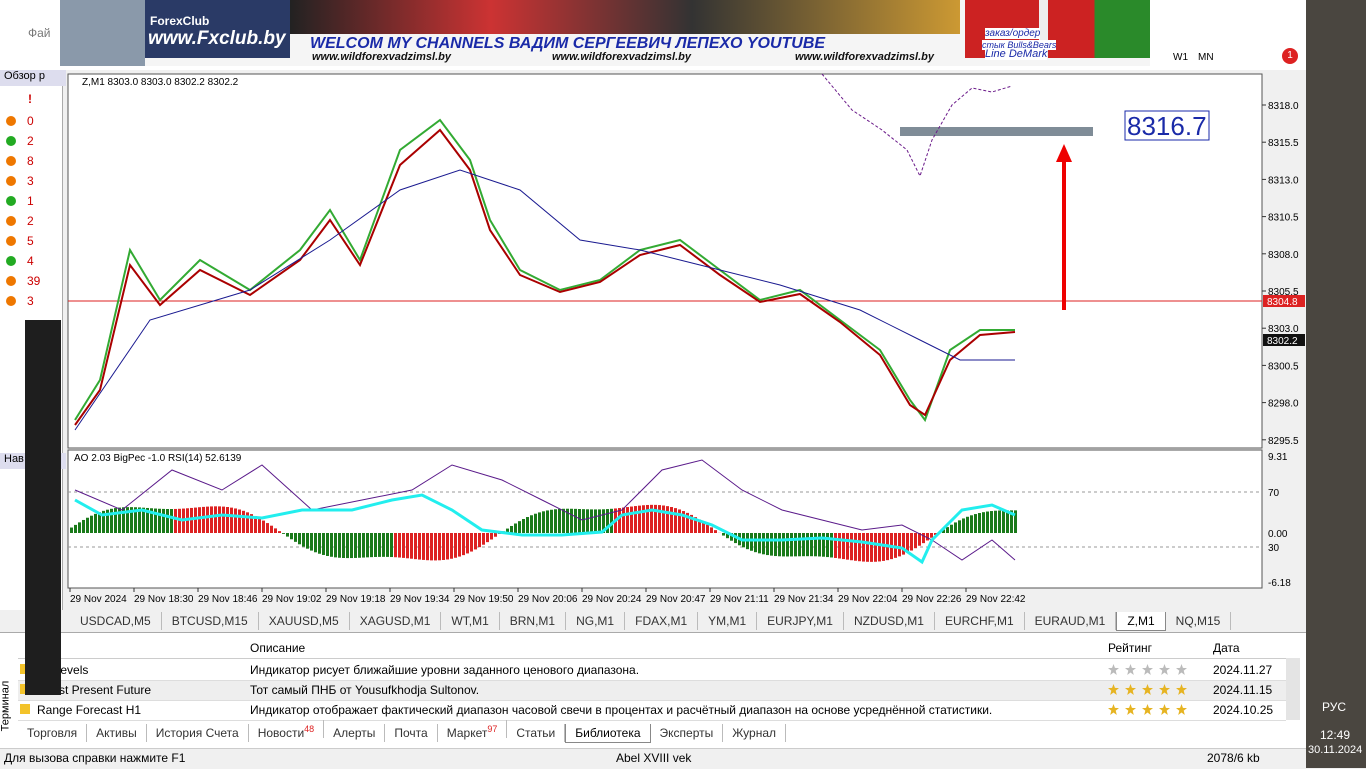 This screenshot has width=1366, height=769. What do you see at coordinates (30, 261) in the screenshot?
I see `spread: 4` at bounding box center [30, 261].